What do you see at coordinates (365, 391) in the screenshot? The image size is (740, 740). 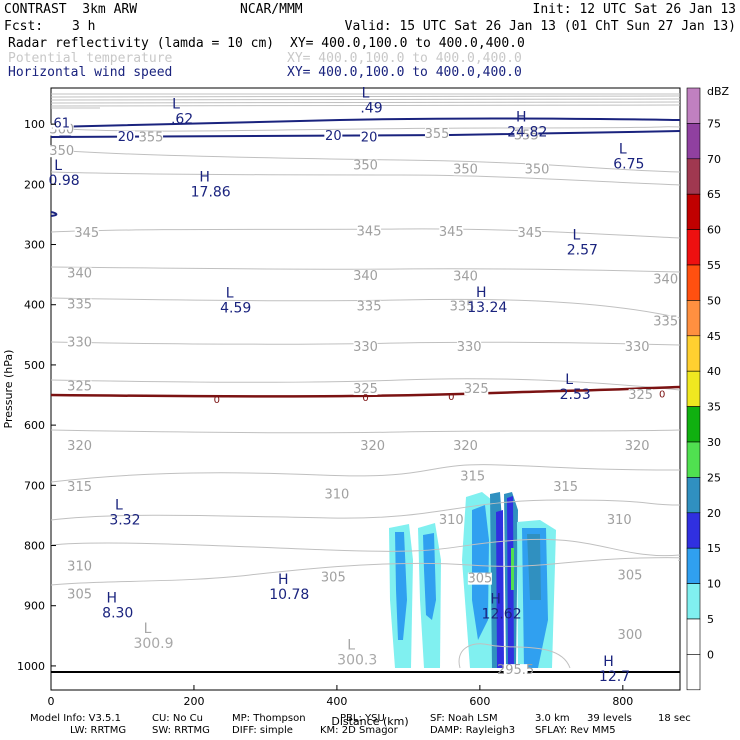 I see `freezing-level-line` at bounding box center [365, 391].